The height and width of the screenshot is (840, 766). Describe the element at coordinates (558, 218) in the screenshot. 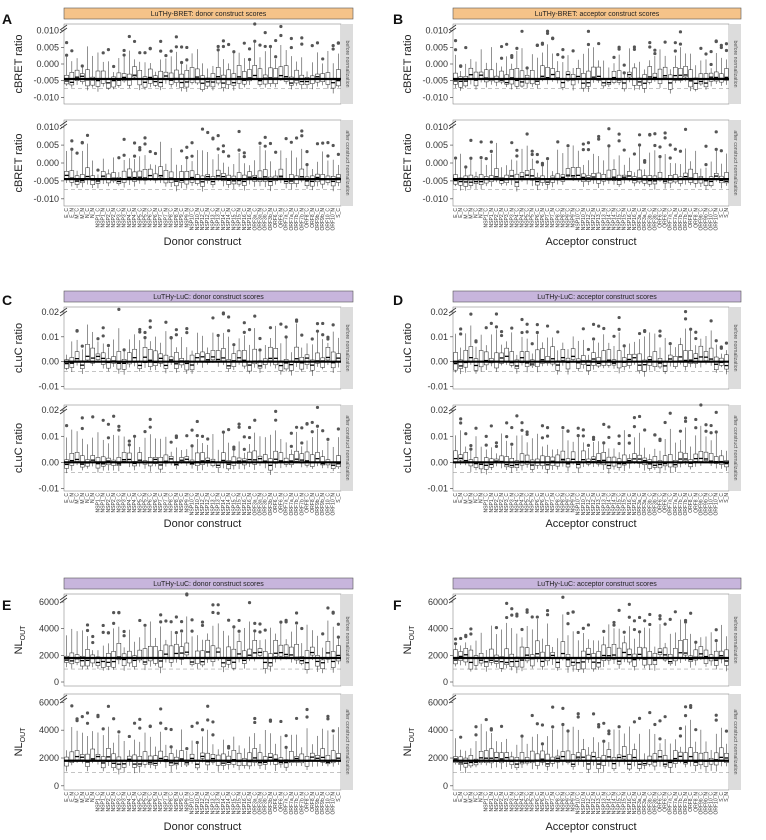

I see `x-tick-label: NSP8_C` at that location.